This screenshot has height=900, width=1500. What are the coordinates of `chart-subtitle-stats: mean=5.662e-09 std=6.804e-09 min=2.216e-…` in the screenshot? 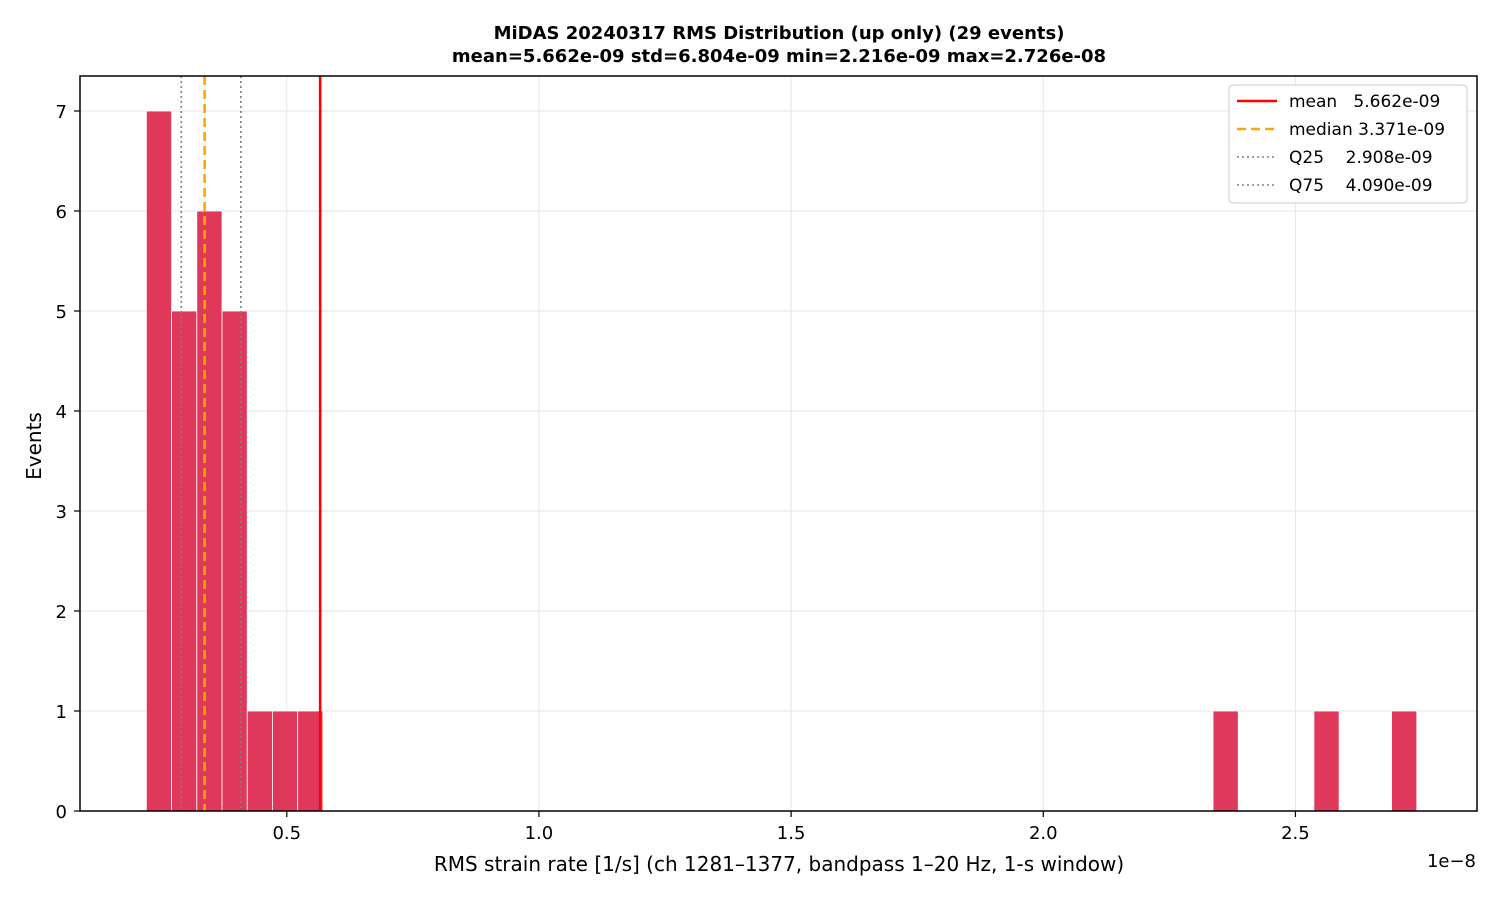 It's located at (779, 56).